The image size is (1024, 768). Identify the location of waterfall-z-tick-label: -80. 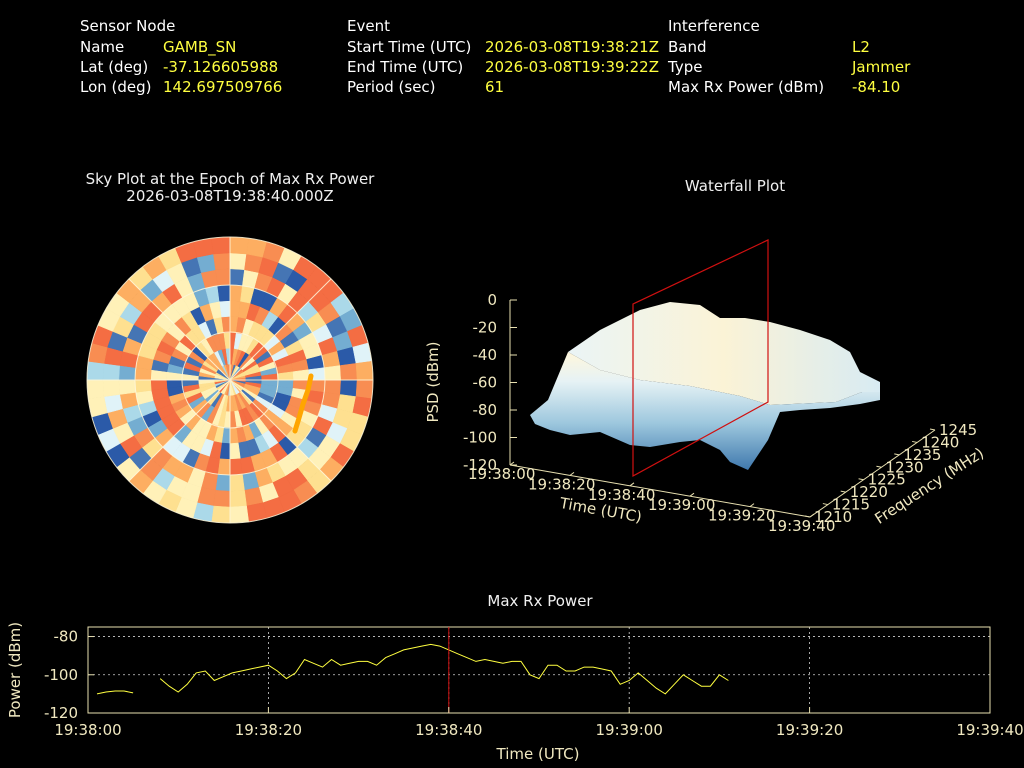
(485, 410).